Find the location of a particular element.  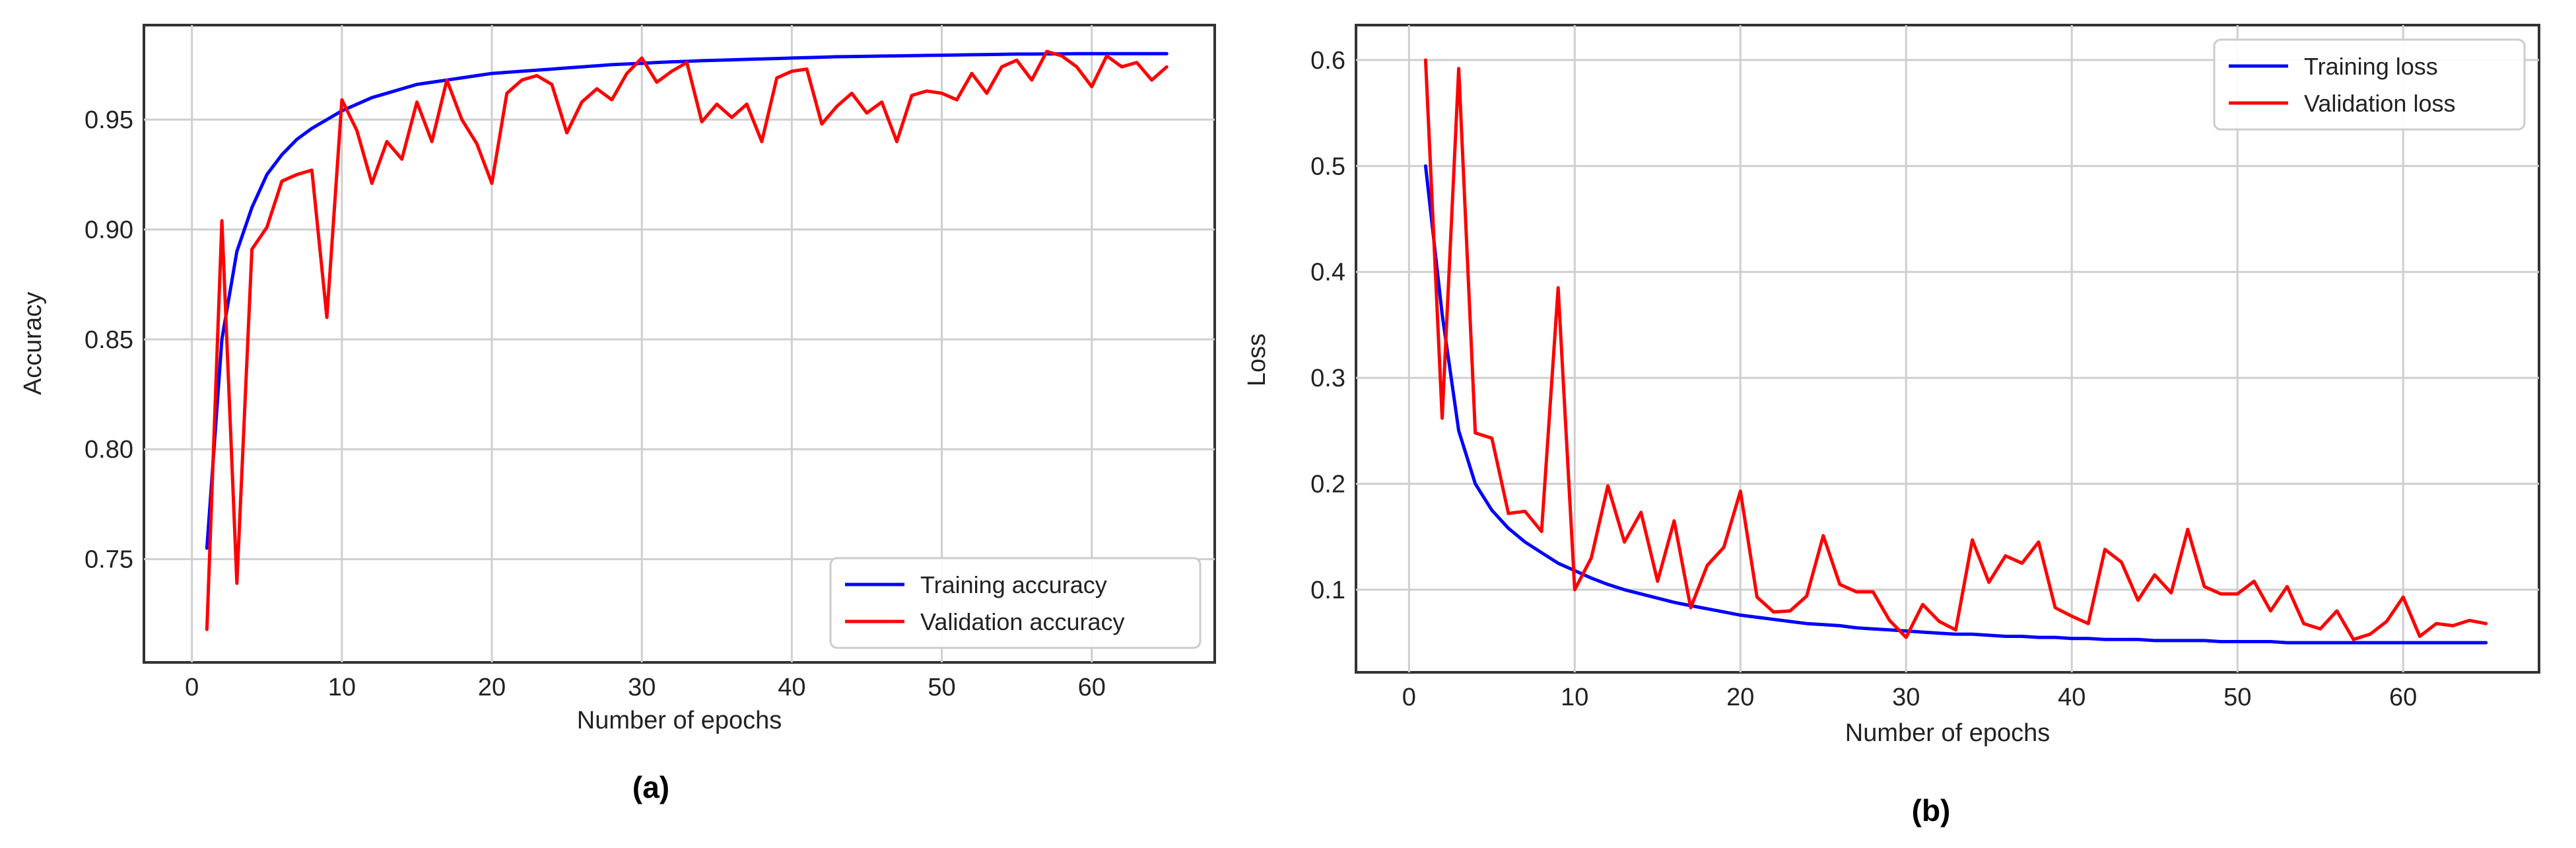

loss-legend-box is located at coordinates (2369, 84).